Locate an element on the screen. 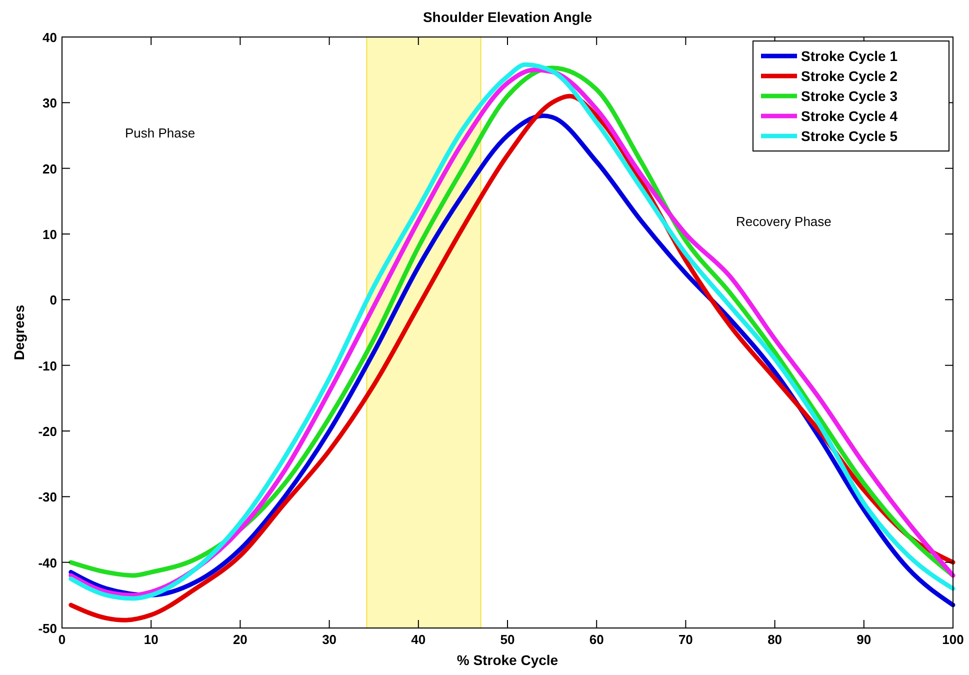  annotation: Recovery Phase is located at coordinates (784, 222).